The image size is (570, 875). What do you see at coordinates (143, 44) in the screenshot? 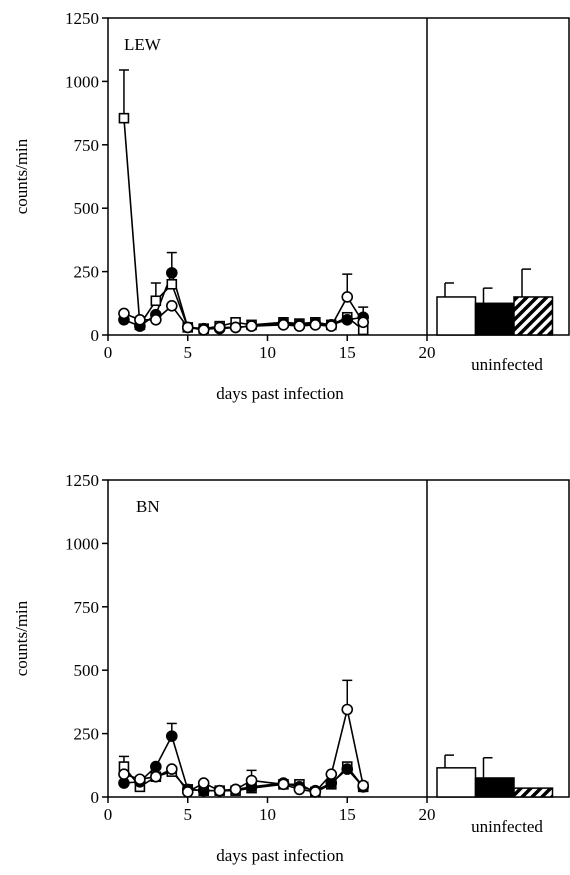
I see `panel-label: LEW` at bounding box center [143, 44].